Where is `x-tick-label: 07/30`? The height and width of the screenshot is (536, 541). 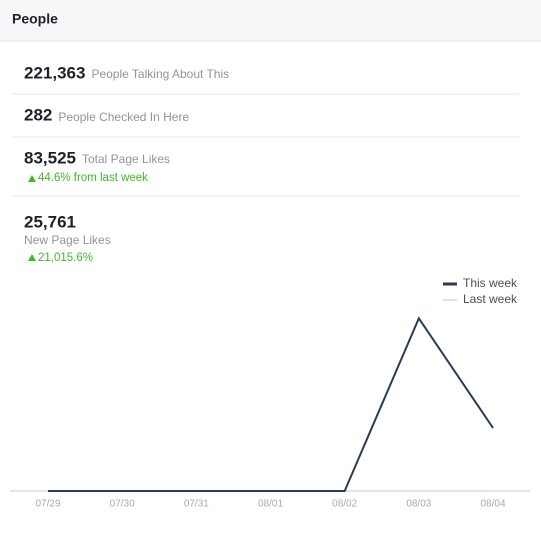
x-tick-label: 07/30 is located at coordinates (122, 504).